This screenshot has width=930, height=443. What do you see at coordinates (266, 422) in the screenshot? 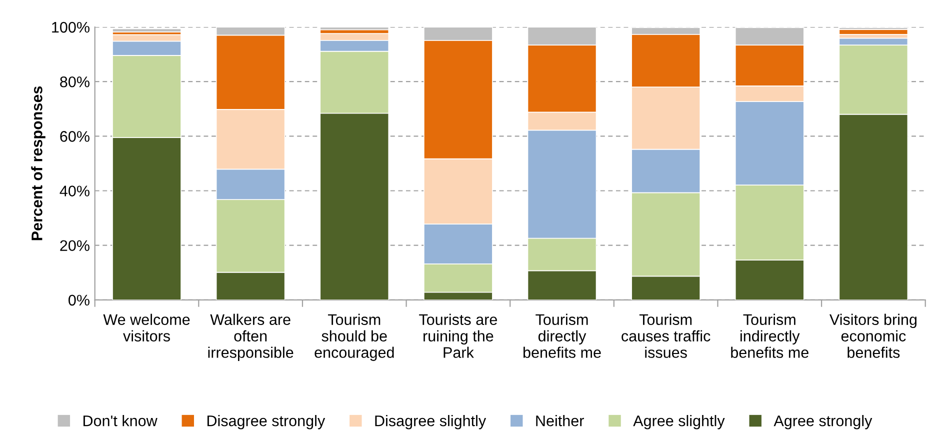
I see `legend-label: Disagree strongly` at bounding box center [266, 422].